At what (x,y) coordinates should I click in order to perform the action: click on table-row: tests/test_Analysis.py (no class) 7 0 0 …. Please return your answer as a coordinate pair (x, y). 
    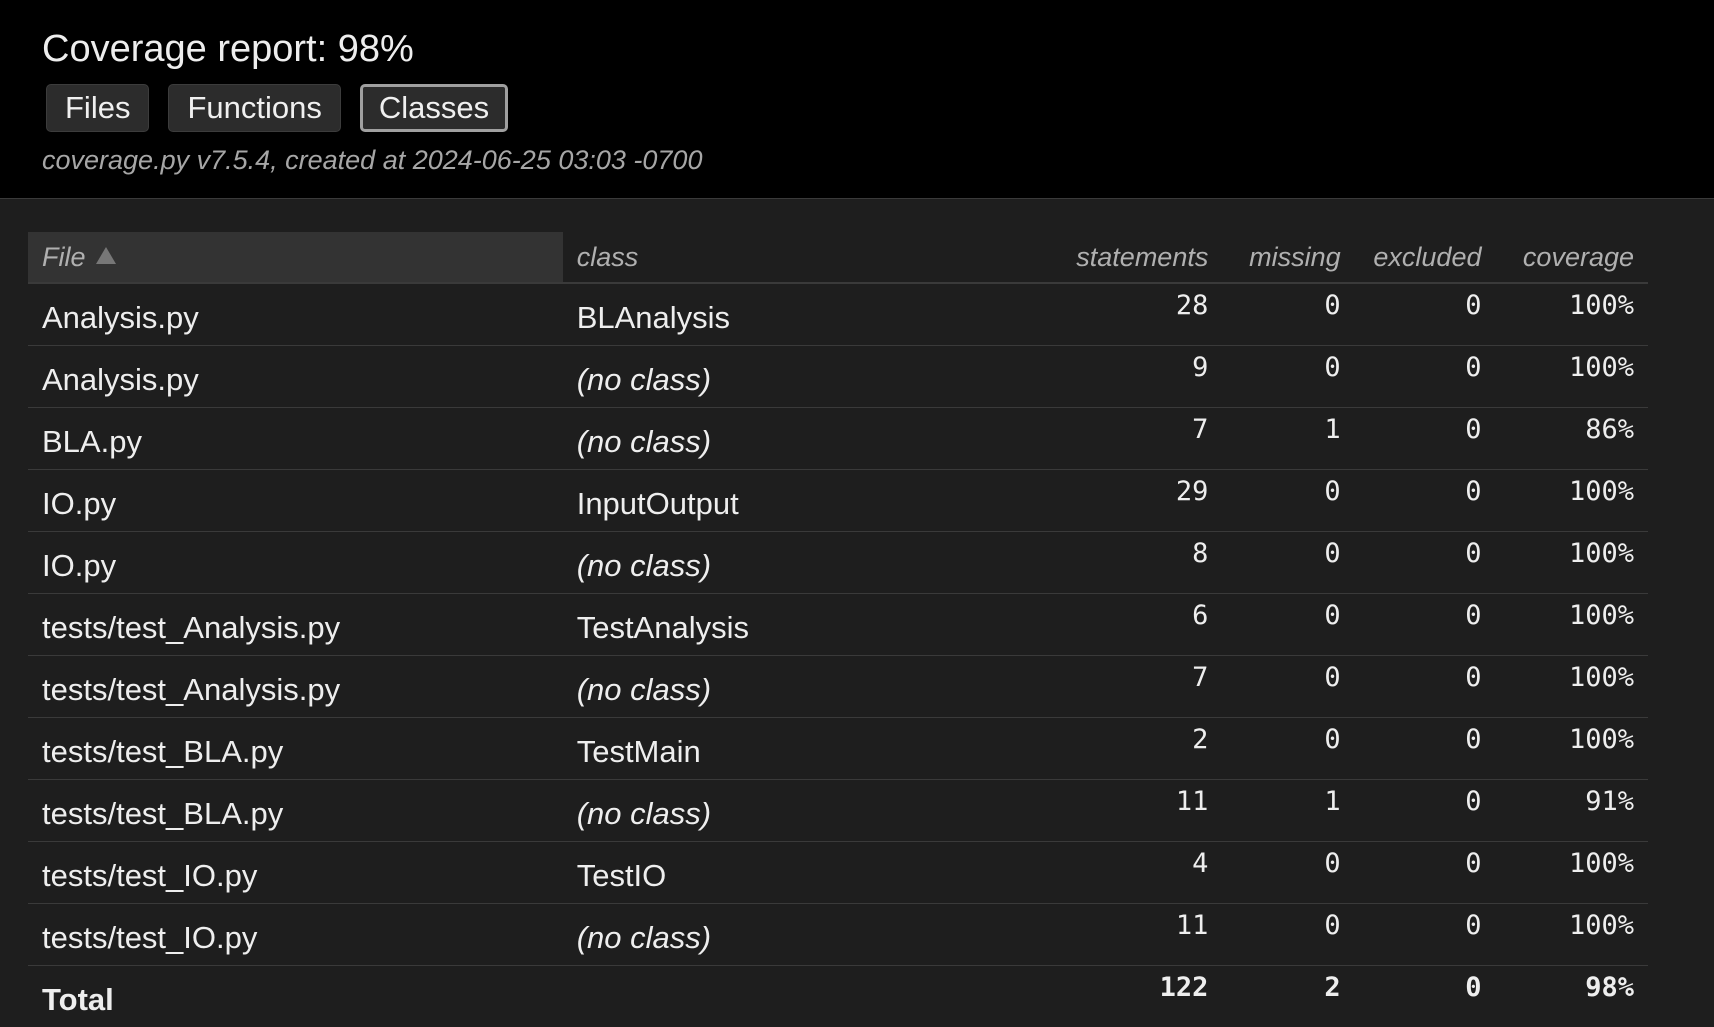
    Looking at the image, I should click on (838, 687).